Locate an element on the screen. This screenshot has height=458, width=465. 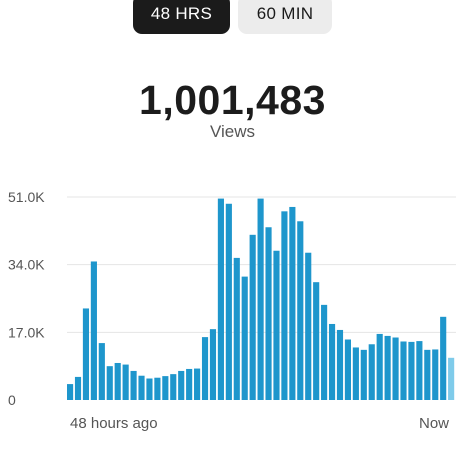
total-views-count: 1,001,483 is located at coordinates (232, 100).